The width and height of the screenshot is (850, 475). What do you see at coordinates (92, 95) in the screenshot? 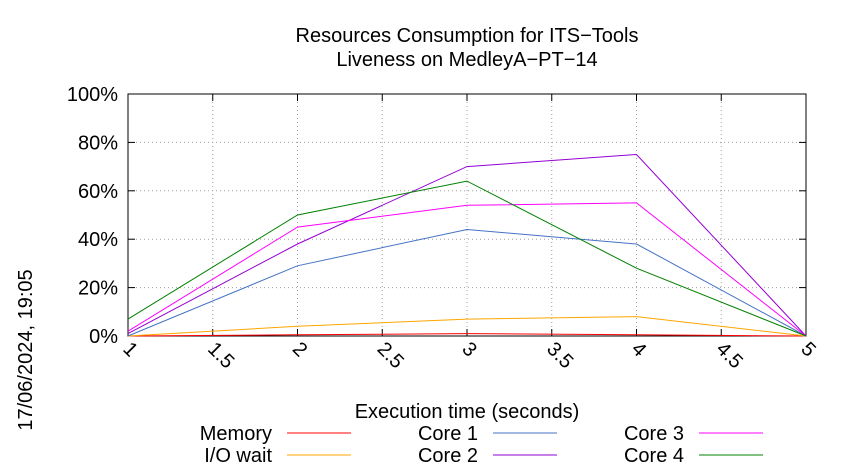
I see `y-tick-label: 100%` at bounding box center [92, 95].